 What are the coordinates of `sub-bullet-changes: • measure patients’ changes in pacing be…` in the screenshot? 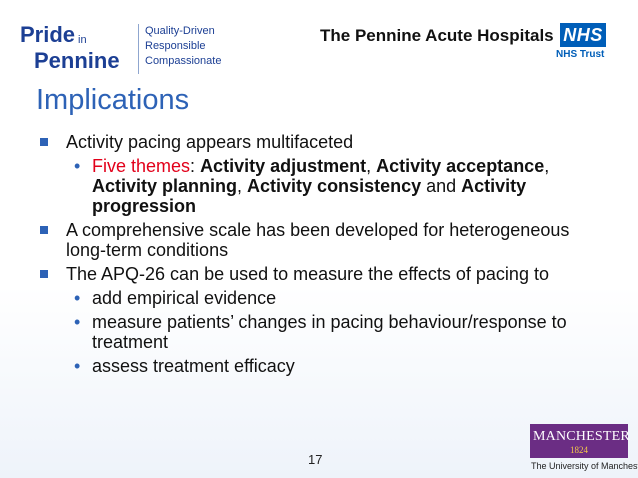 It's located at (322, 332).